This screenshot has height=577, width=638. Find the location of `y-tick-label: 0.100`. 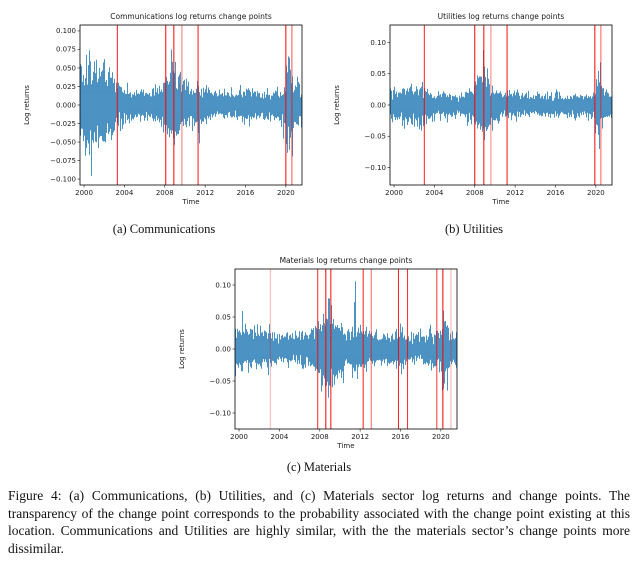

y-tick-label: 0.100 is located at coordinates (66, 31).